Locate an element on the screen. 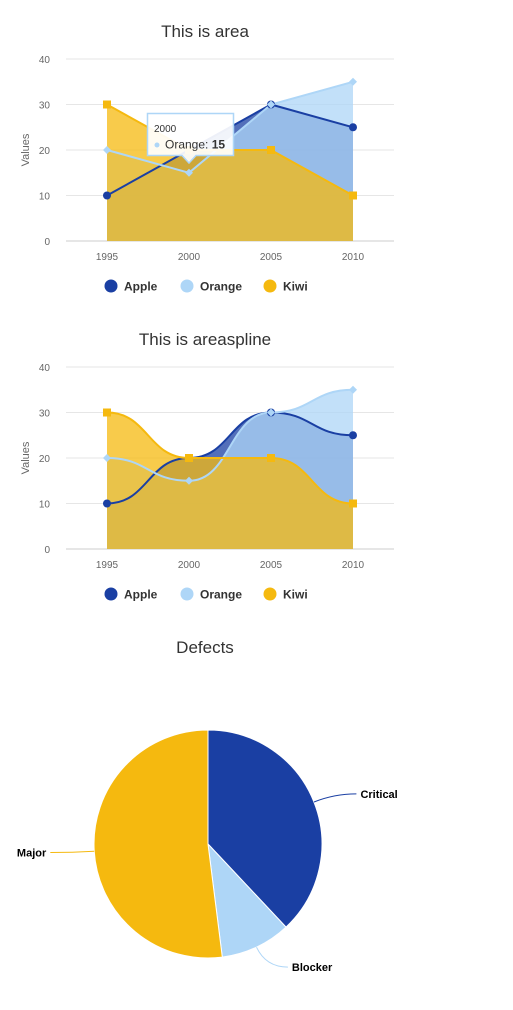 Image resolution: width=513 pixels, height=1010 pixels. tooltip-series-name: Orange is located at coordinates (185, 145).